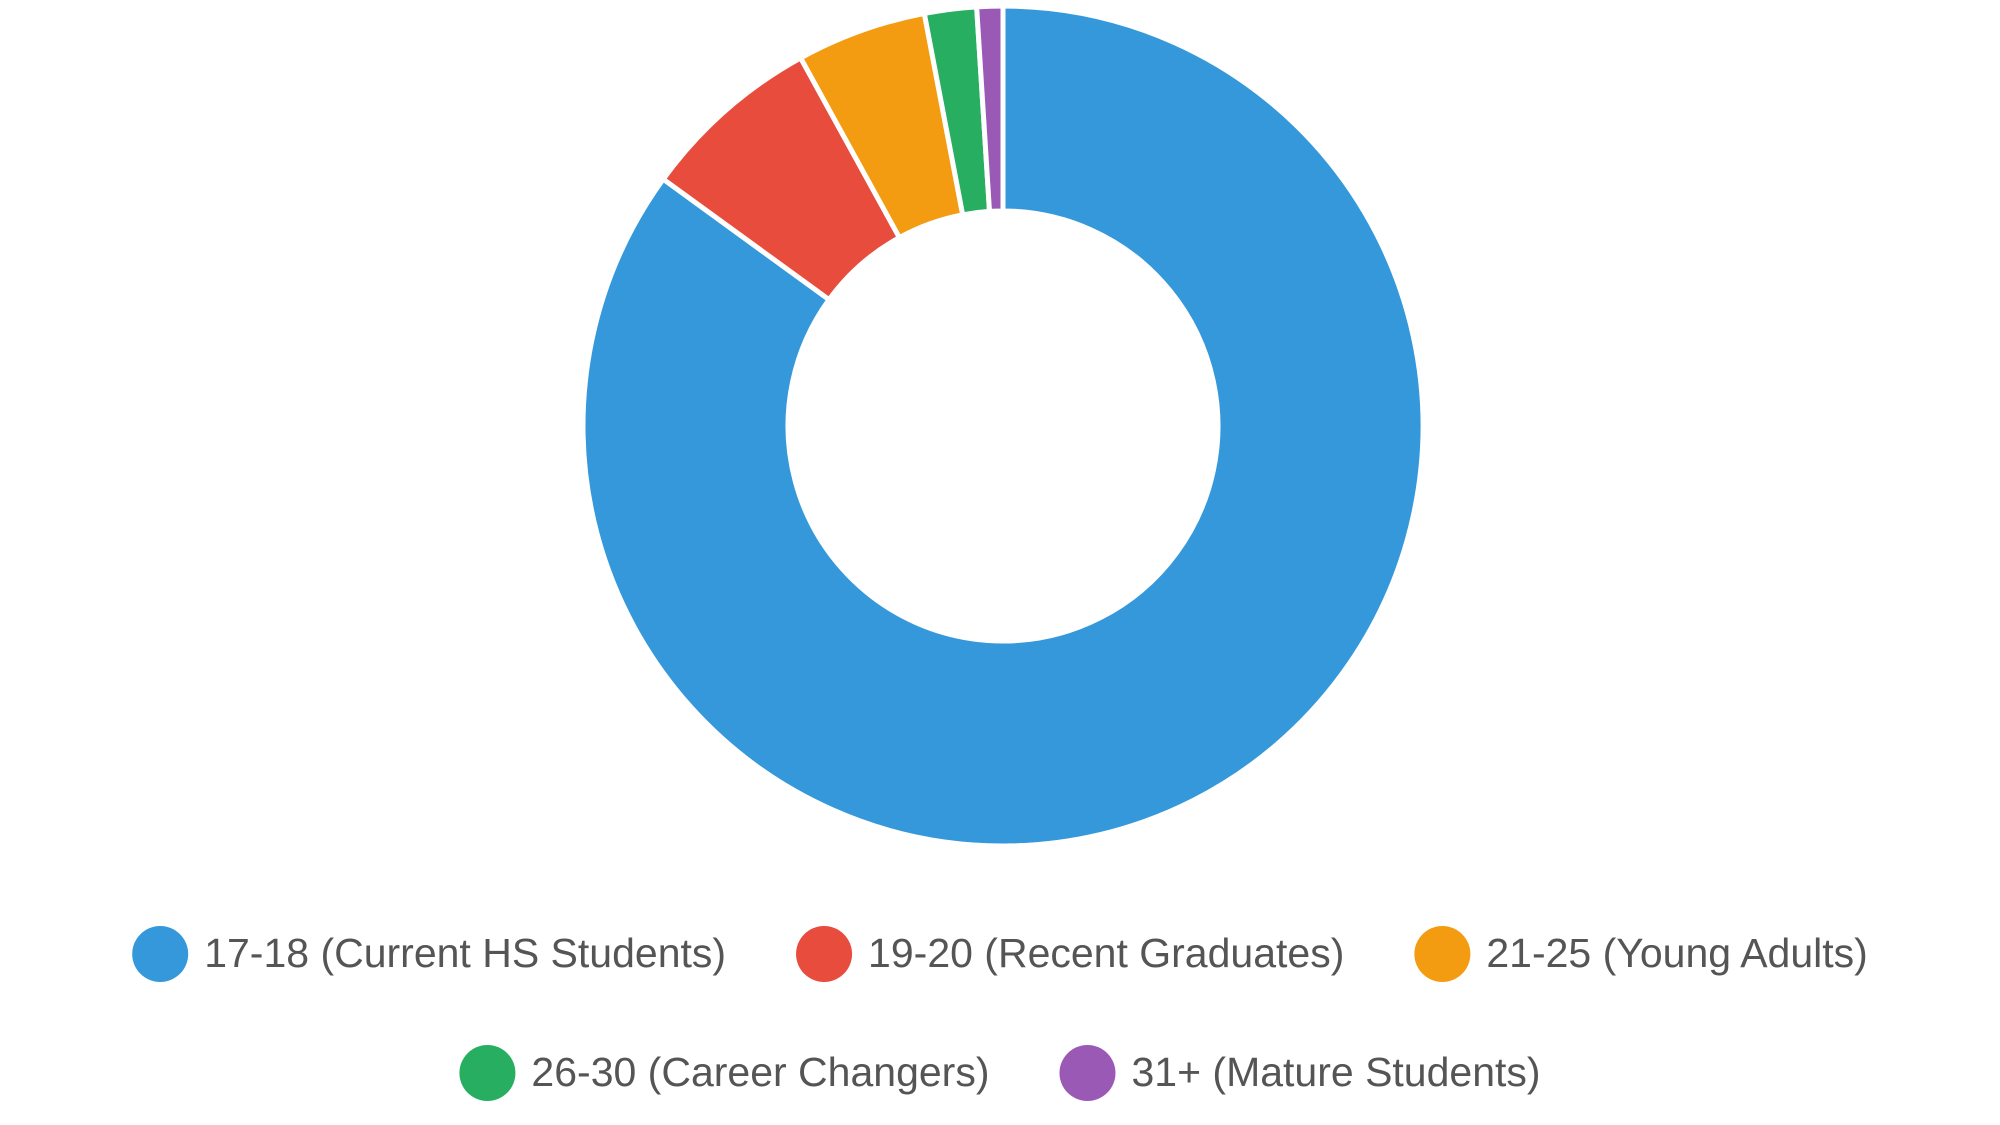  I want to click on legend-label: 21-25 (Young Adults), so click(1676, 953).